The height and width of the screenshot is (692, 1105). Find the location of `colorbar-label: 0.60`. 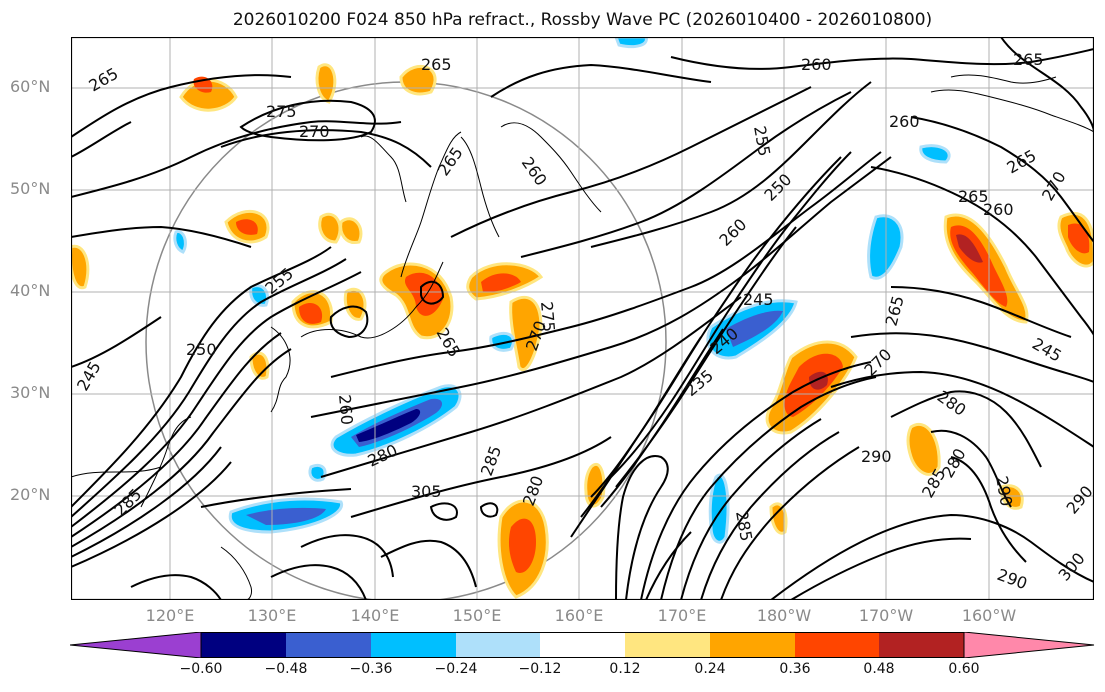

colorbar-label: 0.60 is located at coordinates (964, 669).